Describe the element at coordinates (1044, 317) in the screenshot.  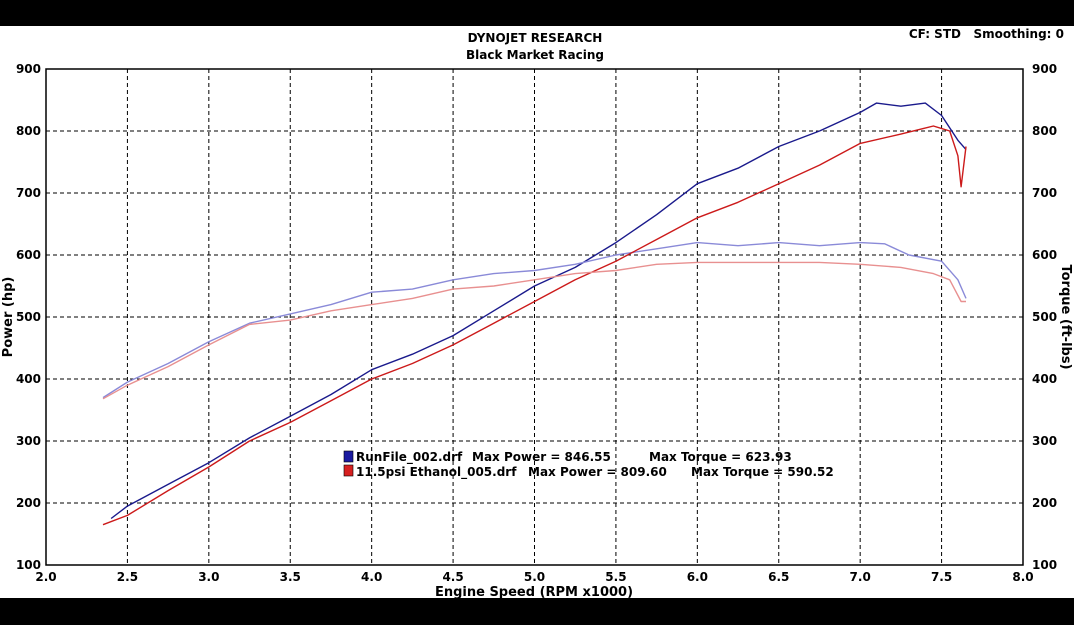
I see `y-tick-label-right: 500` at that location.